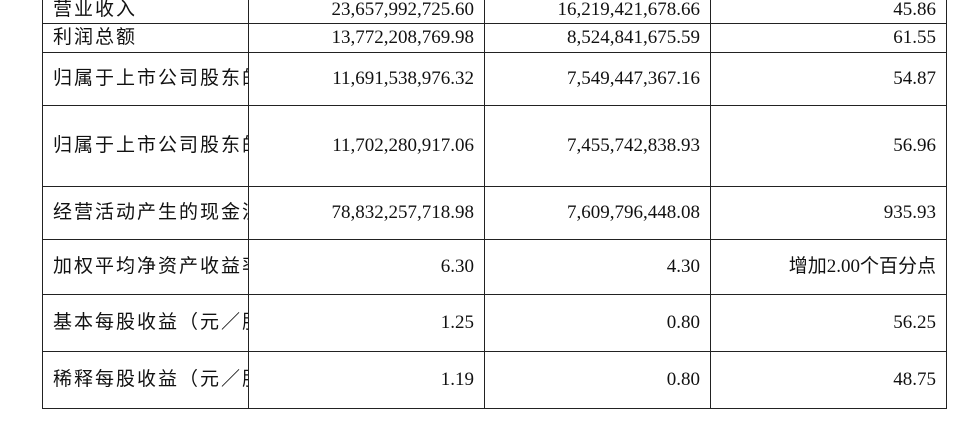 This screenshot has height=436, width=965. Describe the element at coordinates (828, 12) in the screenshot. I see `change-value: 45.86` at that location.